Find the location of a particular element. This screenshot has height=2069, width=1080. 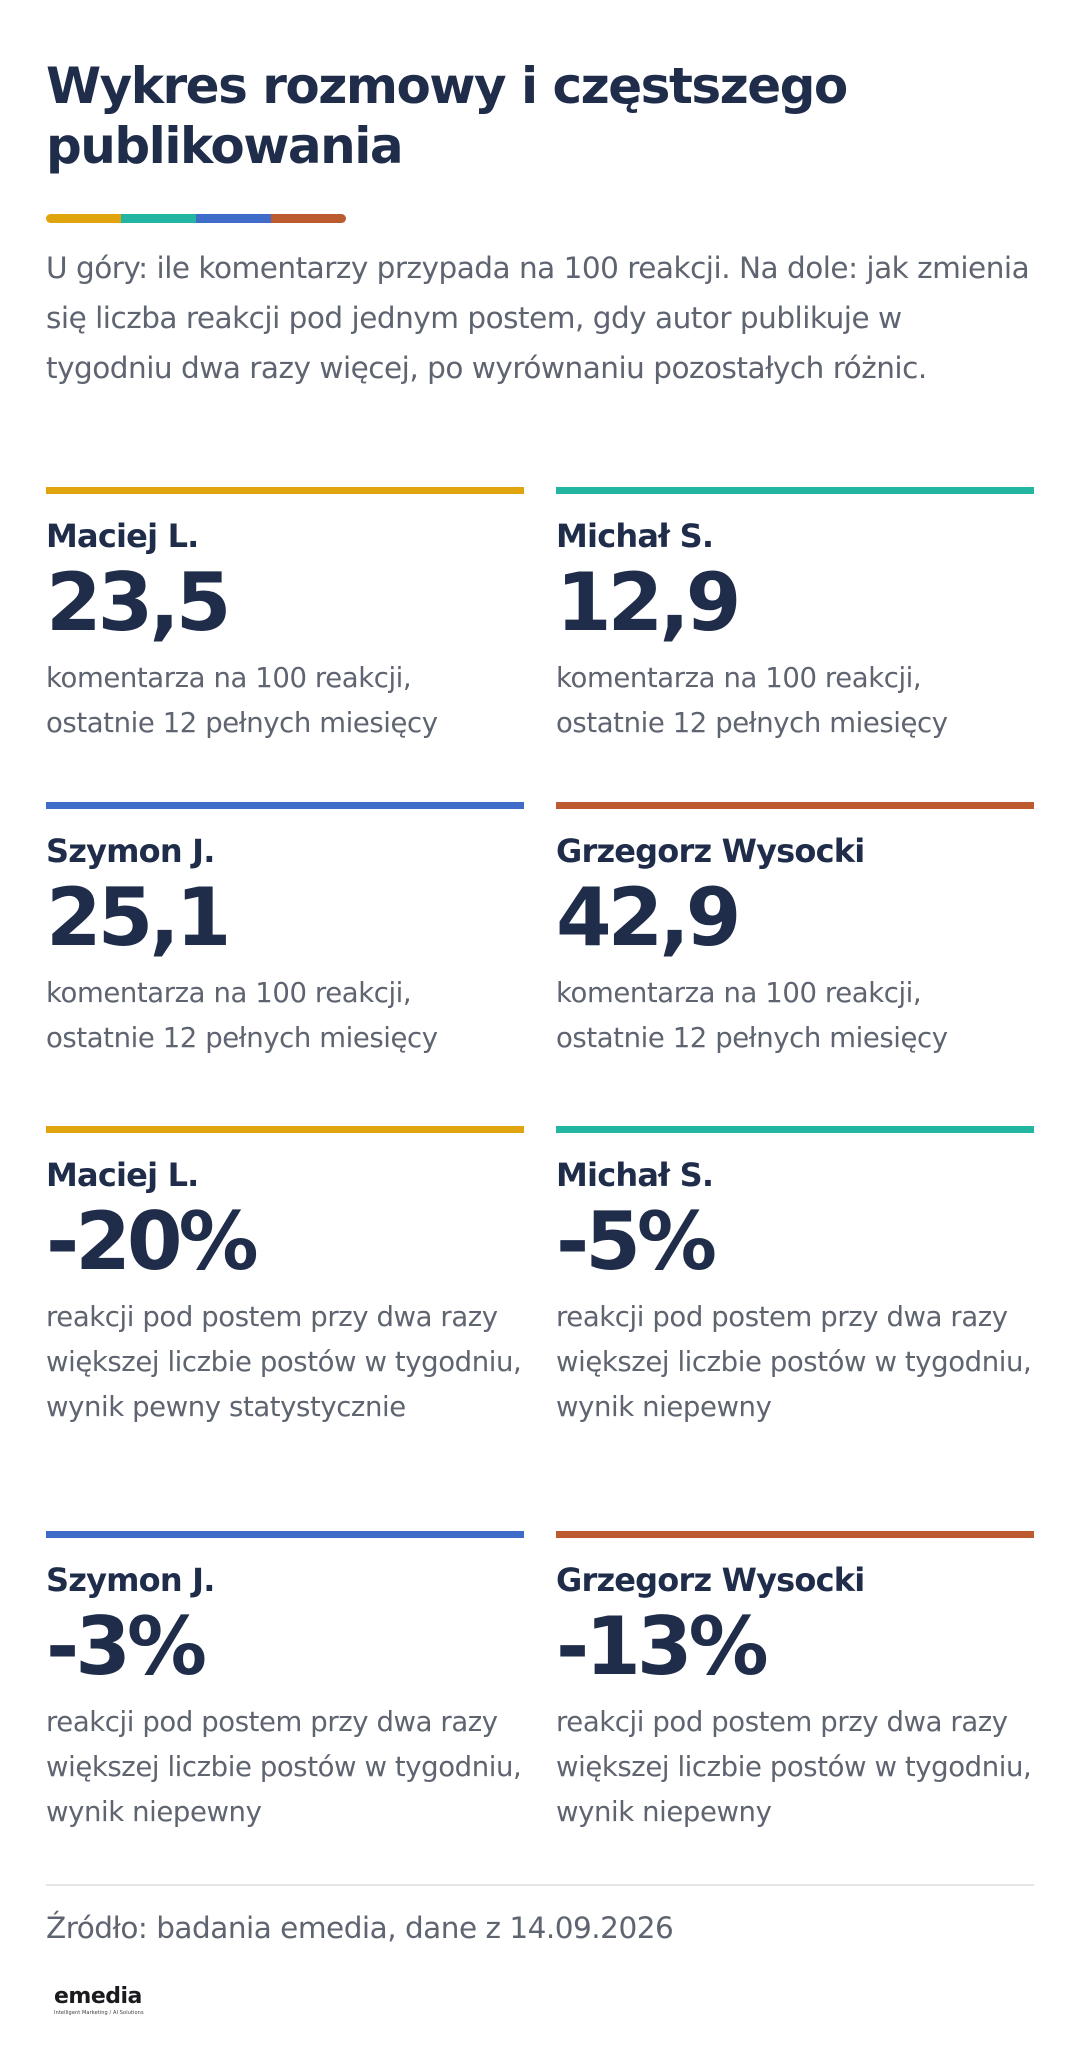

accent-segment-rust is located at coordinates (308, 218).